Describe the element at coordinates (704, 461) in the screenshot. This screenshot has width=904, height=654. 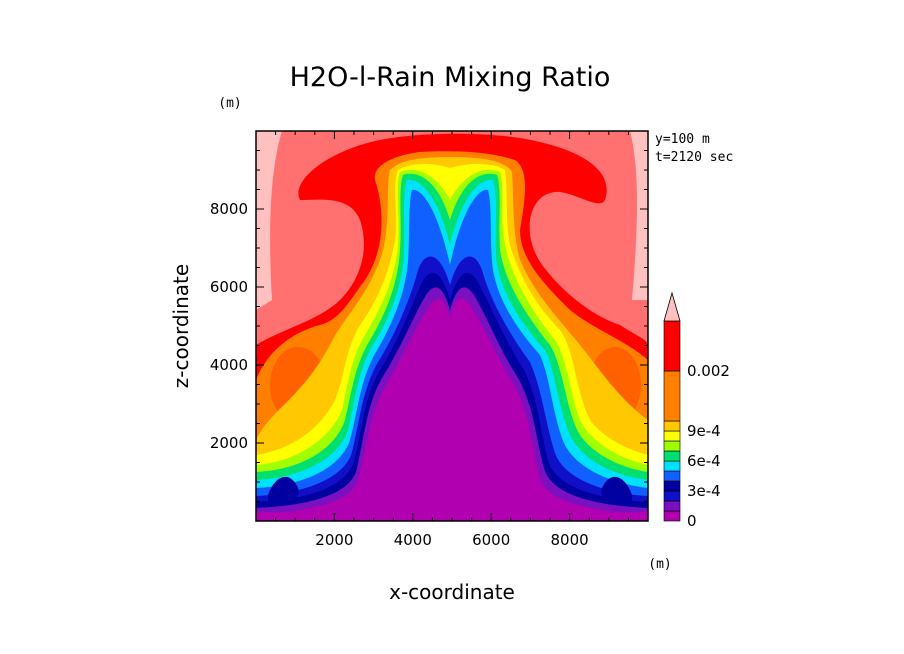
I see `colorbar-label: 6e-4` at that location.